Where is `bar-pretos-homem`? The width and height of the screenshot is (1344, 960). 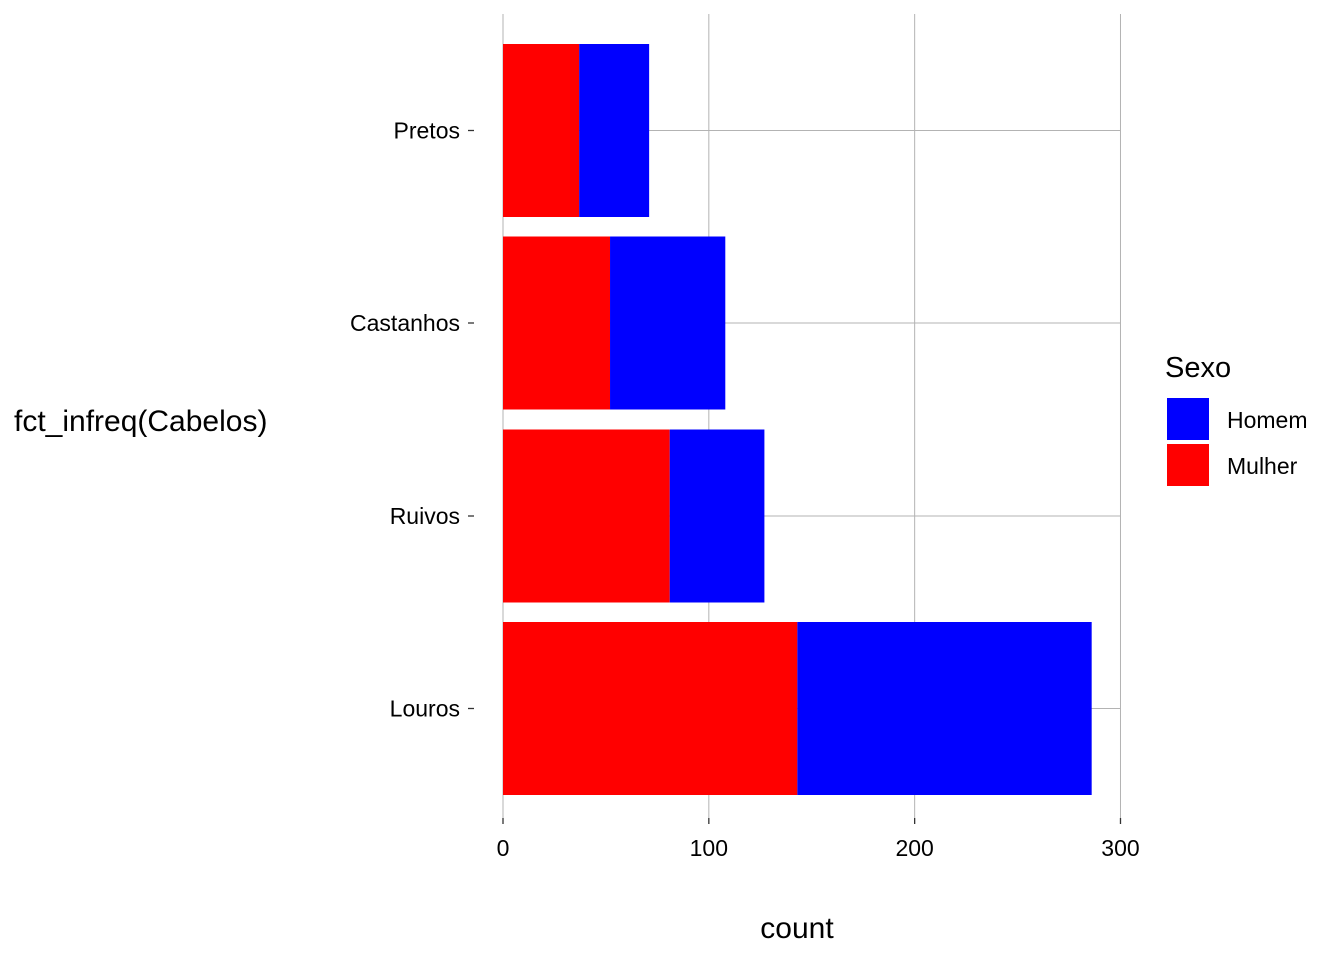
bar-pretos-homem is located at coordinates (614, 130).